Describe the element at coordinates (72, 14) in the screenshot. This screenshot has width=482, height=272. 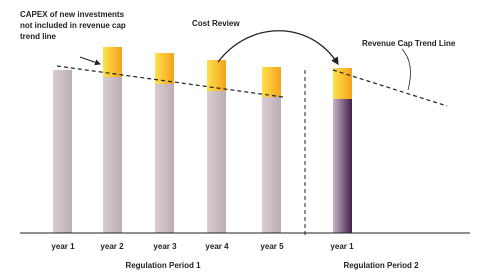
I see `annotation: CAPEX of new investments` at that location.